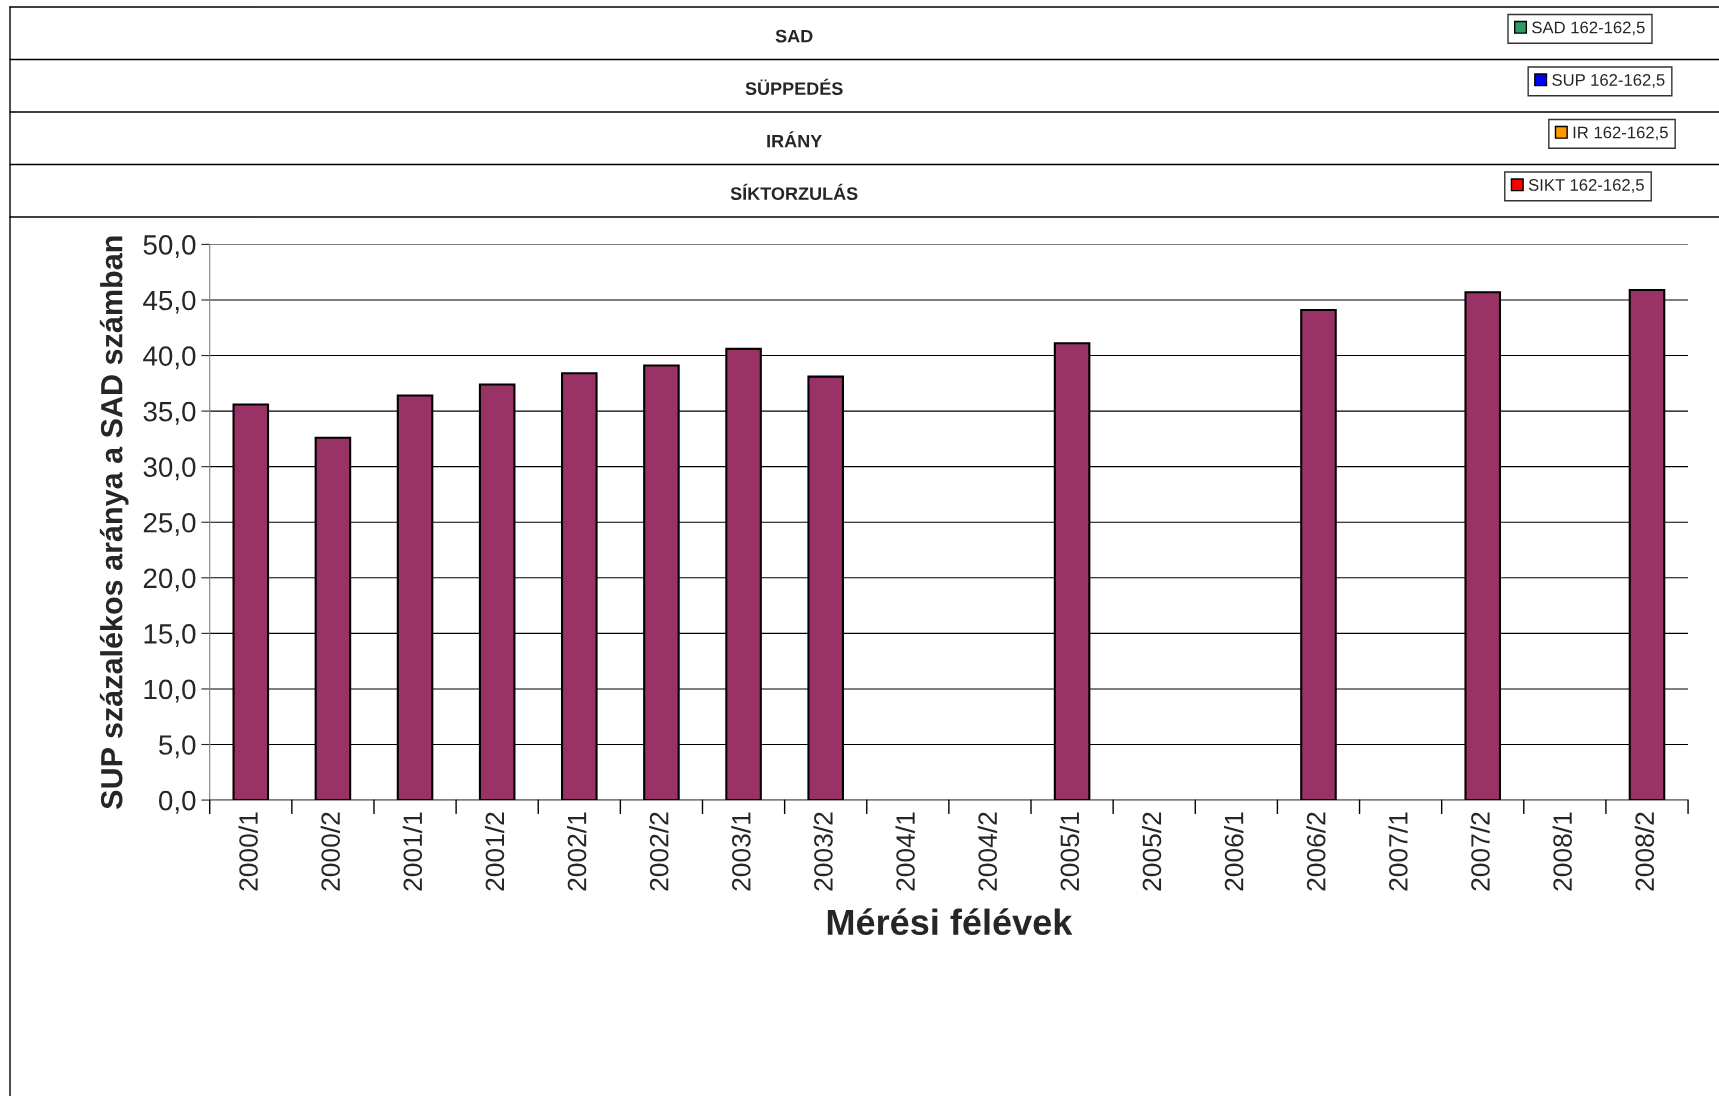  Describe the element at coordinates (248, 851) in the screenshot. I see `x-tick-label: 2000/1` at that location.